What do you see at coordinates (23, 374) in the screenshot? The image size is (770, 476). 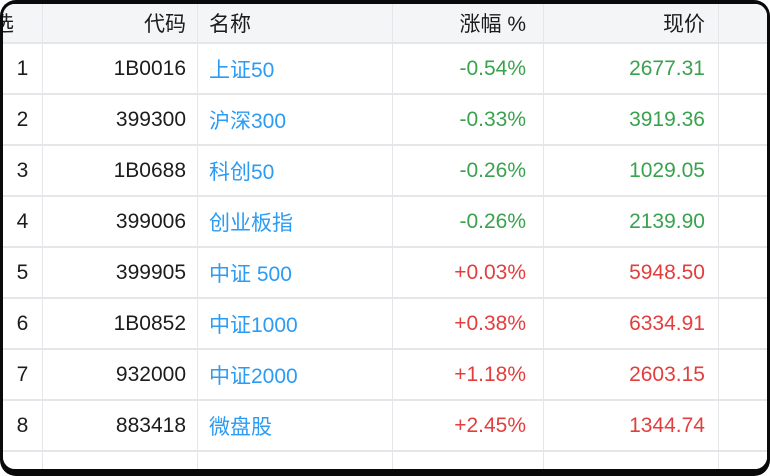 I see `row-index: 7` at bounding box center [23, 374].